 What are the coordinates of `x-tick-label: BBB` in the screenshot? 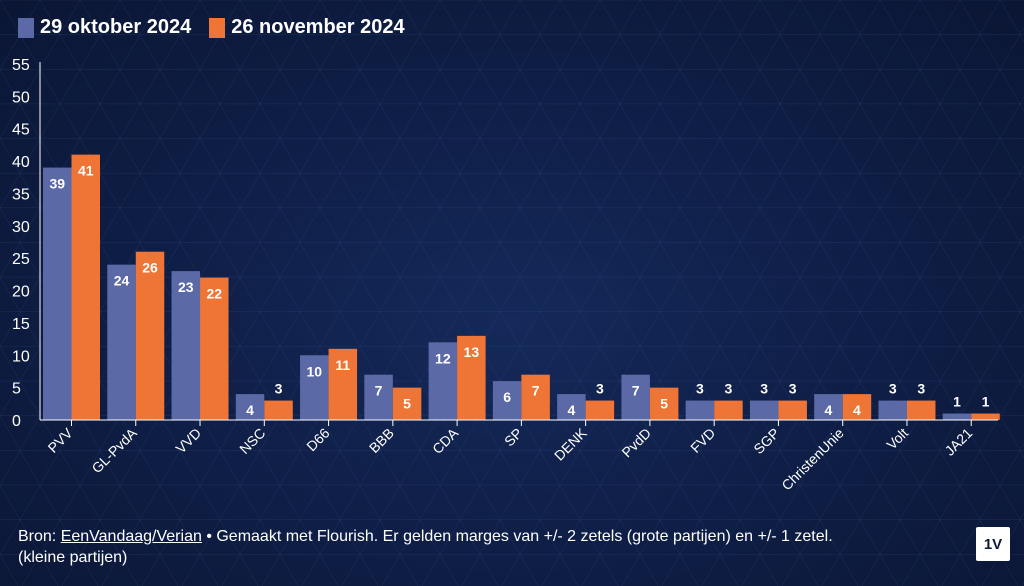 It's located at (381, 440).